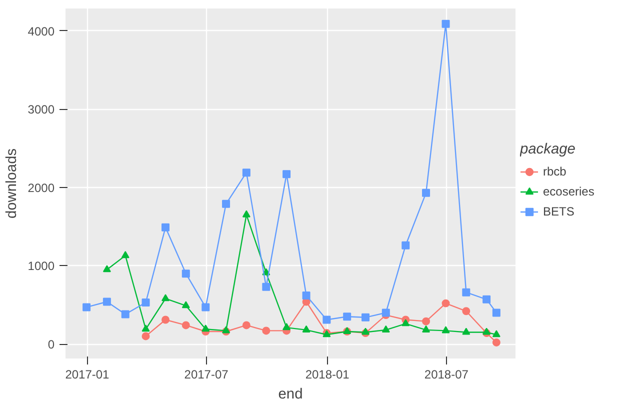 This screenshot has height=416, width=636. I want to click on x-tick-label: 2017-07, so click(206, 375).